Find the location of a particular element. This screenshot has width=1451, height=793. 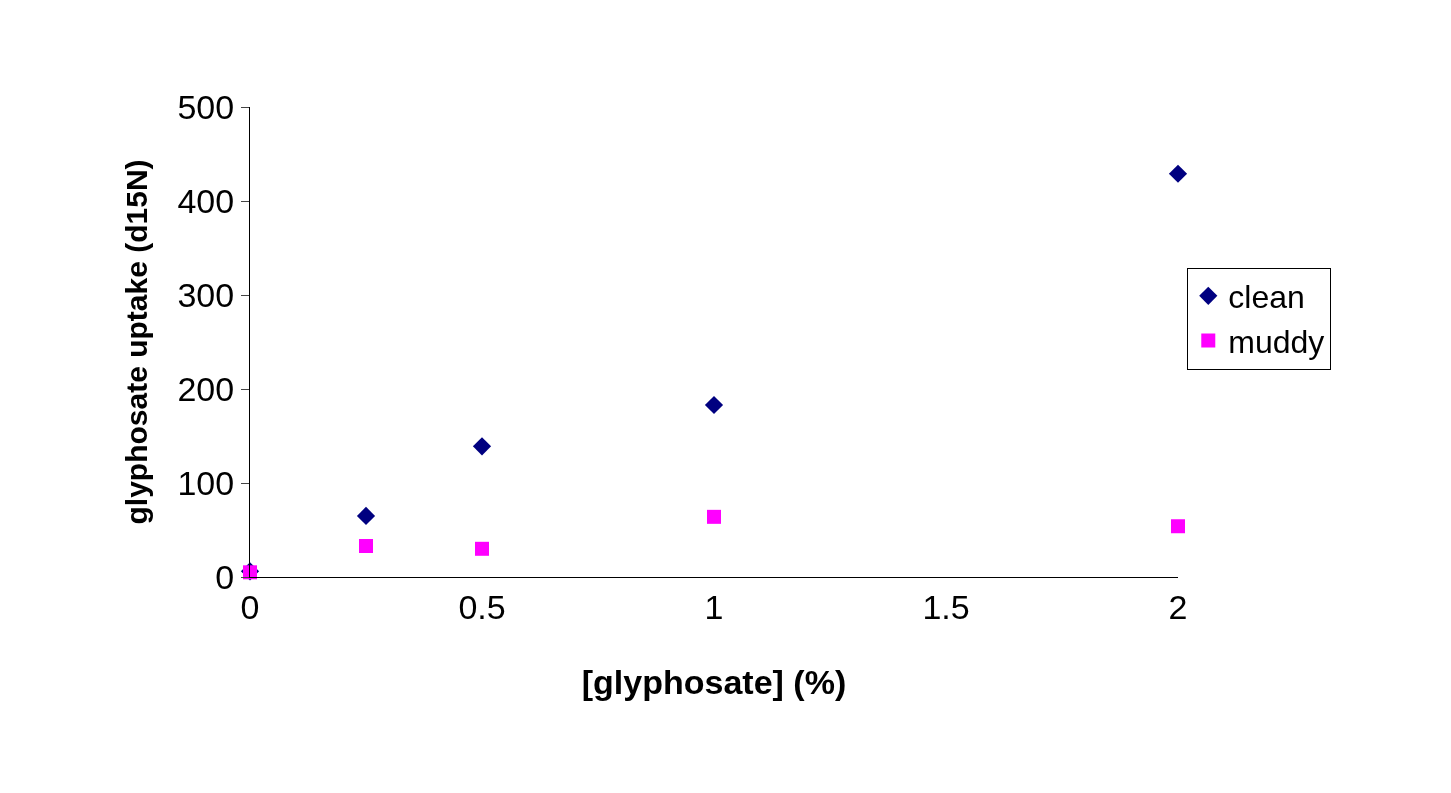

x-tick-label: 1 is located at coordinates (714, 606).